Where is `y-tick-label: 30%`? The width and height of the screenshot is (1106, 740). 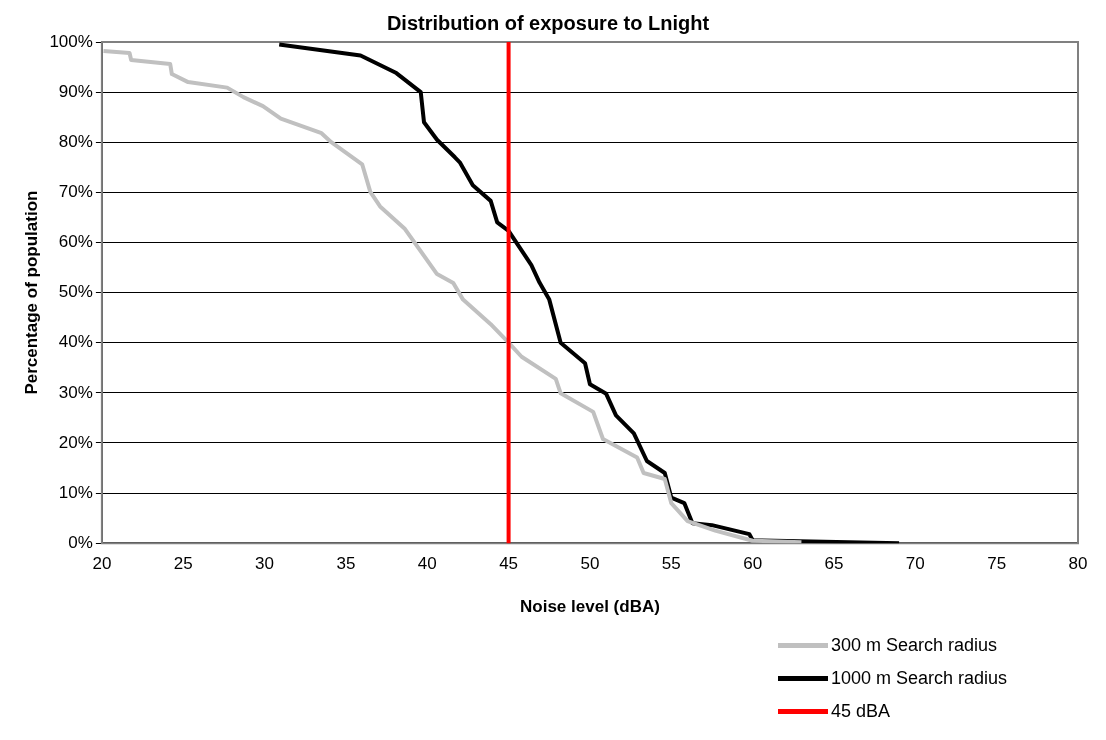 y-tick-label: 30% is located at coordinates (75, 392).